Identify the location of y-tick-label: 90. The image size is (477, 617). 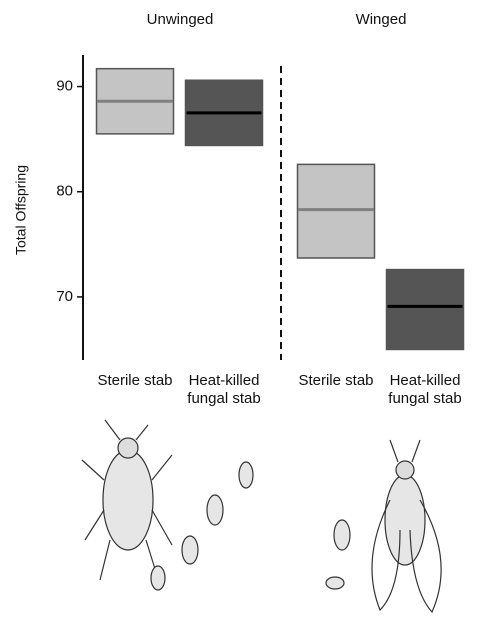
(64, 86).